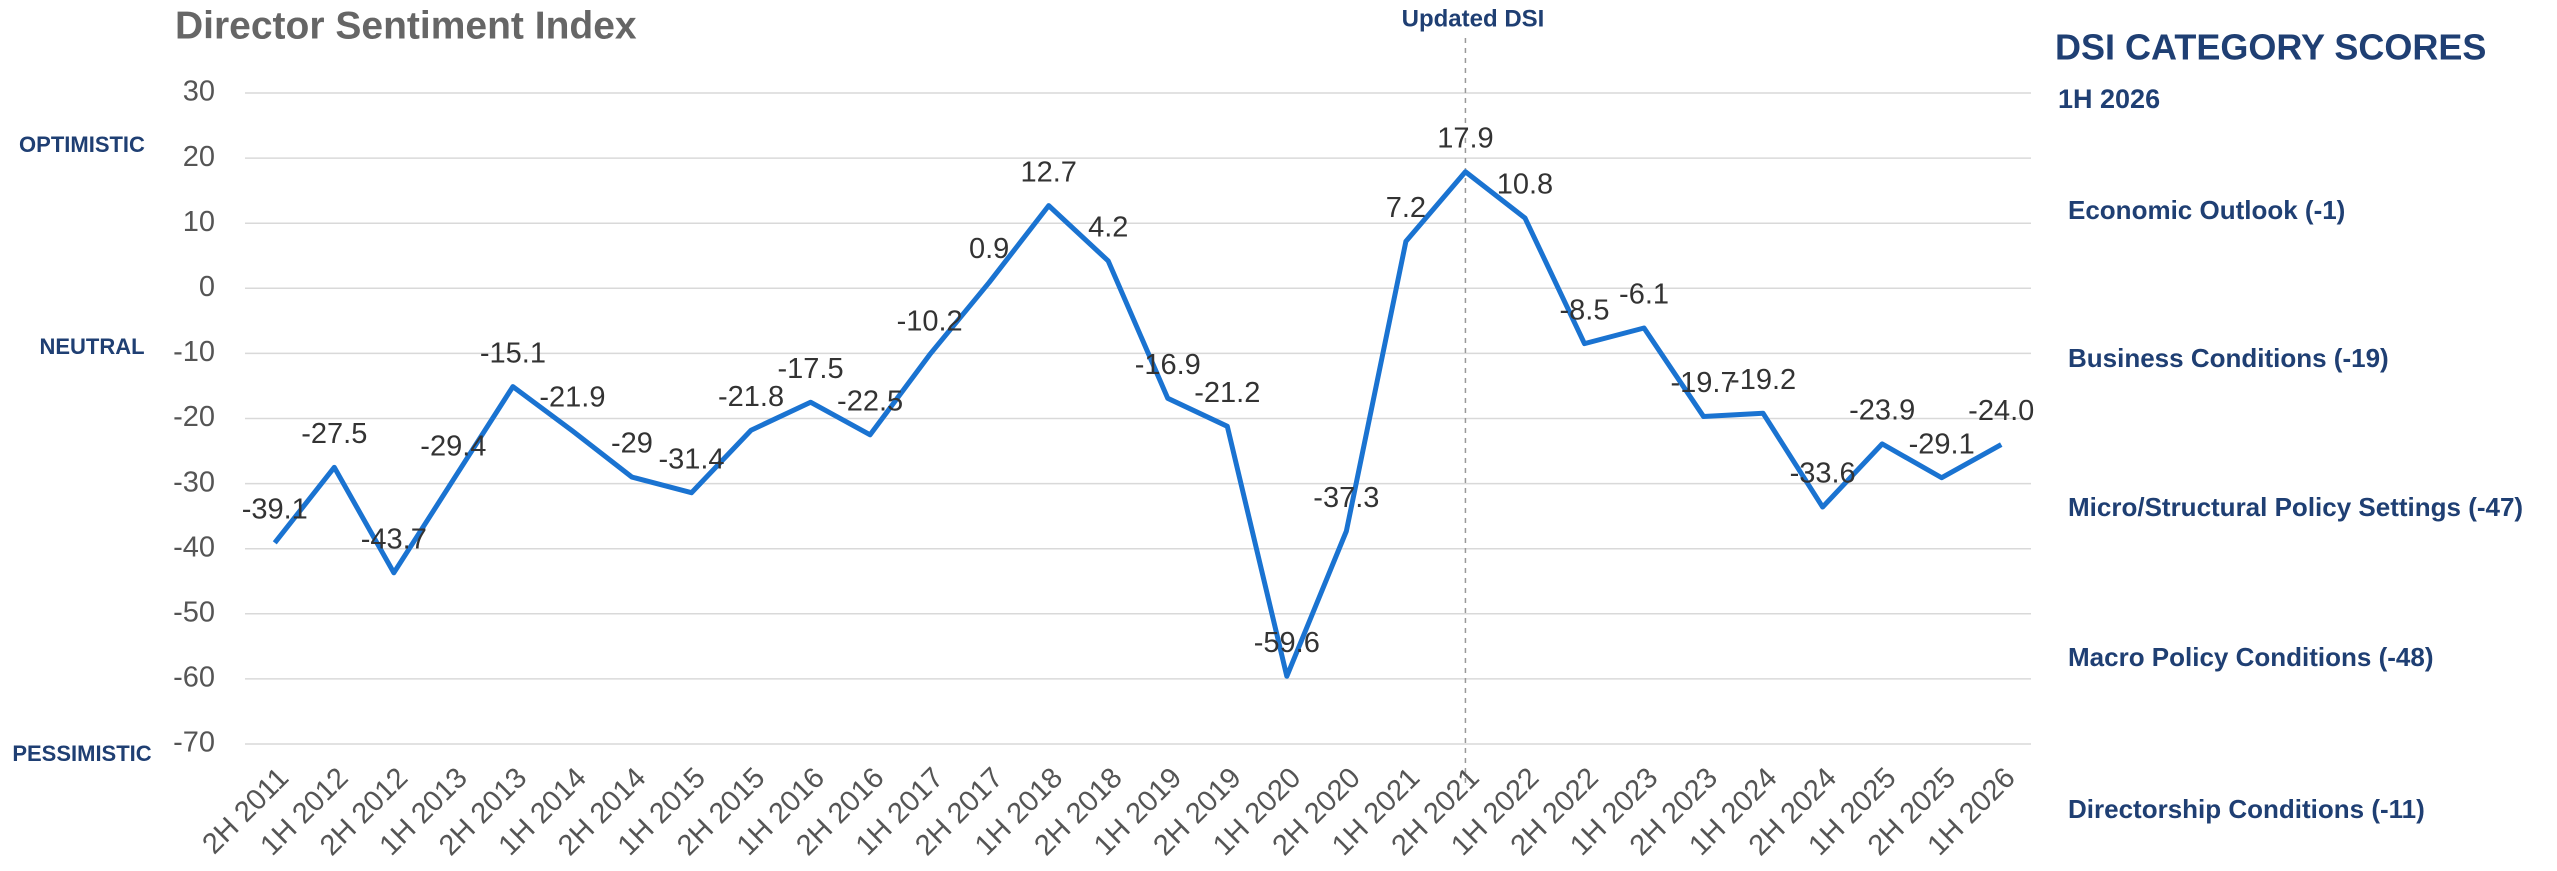  What do you see at coordinates (194, 743) in the screenshot?
I see `y-tick-label: -70` at bounding box center [194, 743].